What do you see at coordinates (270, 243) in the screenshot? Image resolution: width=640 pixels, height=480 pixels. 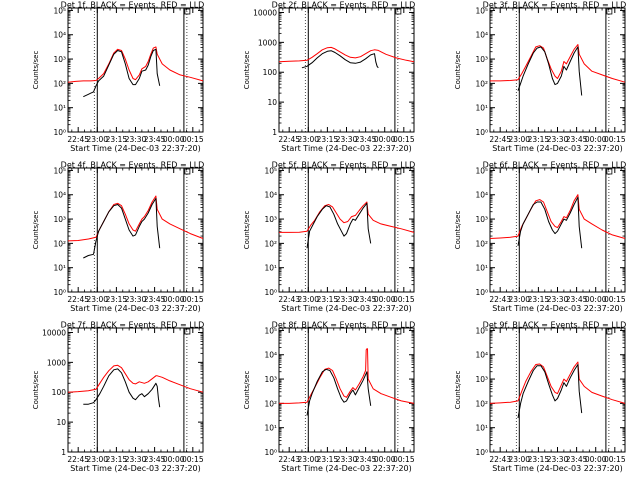 I see `y-tick-label: 10²` at bounding box center [270, 243].